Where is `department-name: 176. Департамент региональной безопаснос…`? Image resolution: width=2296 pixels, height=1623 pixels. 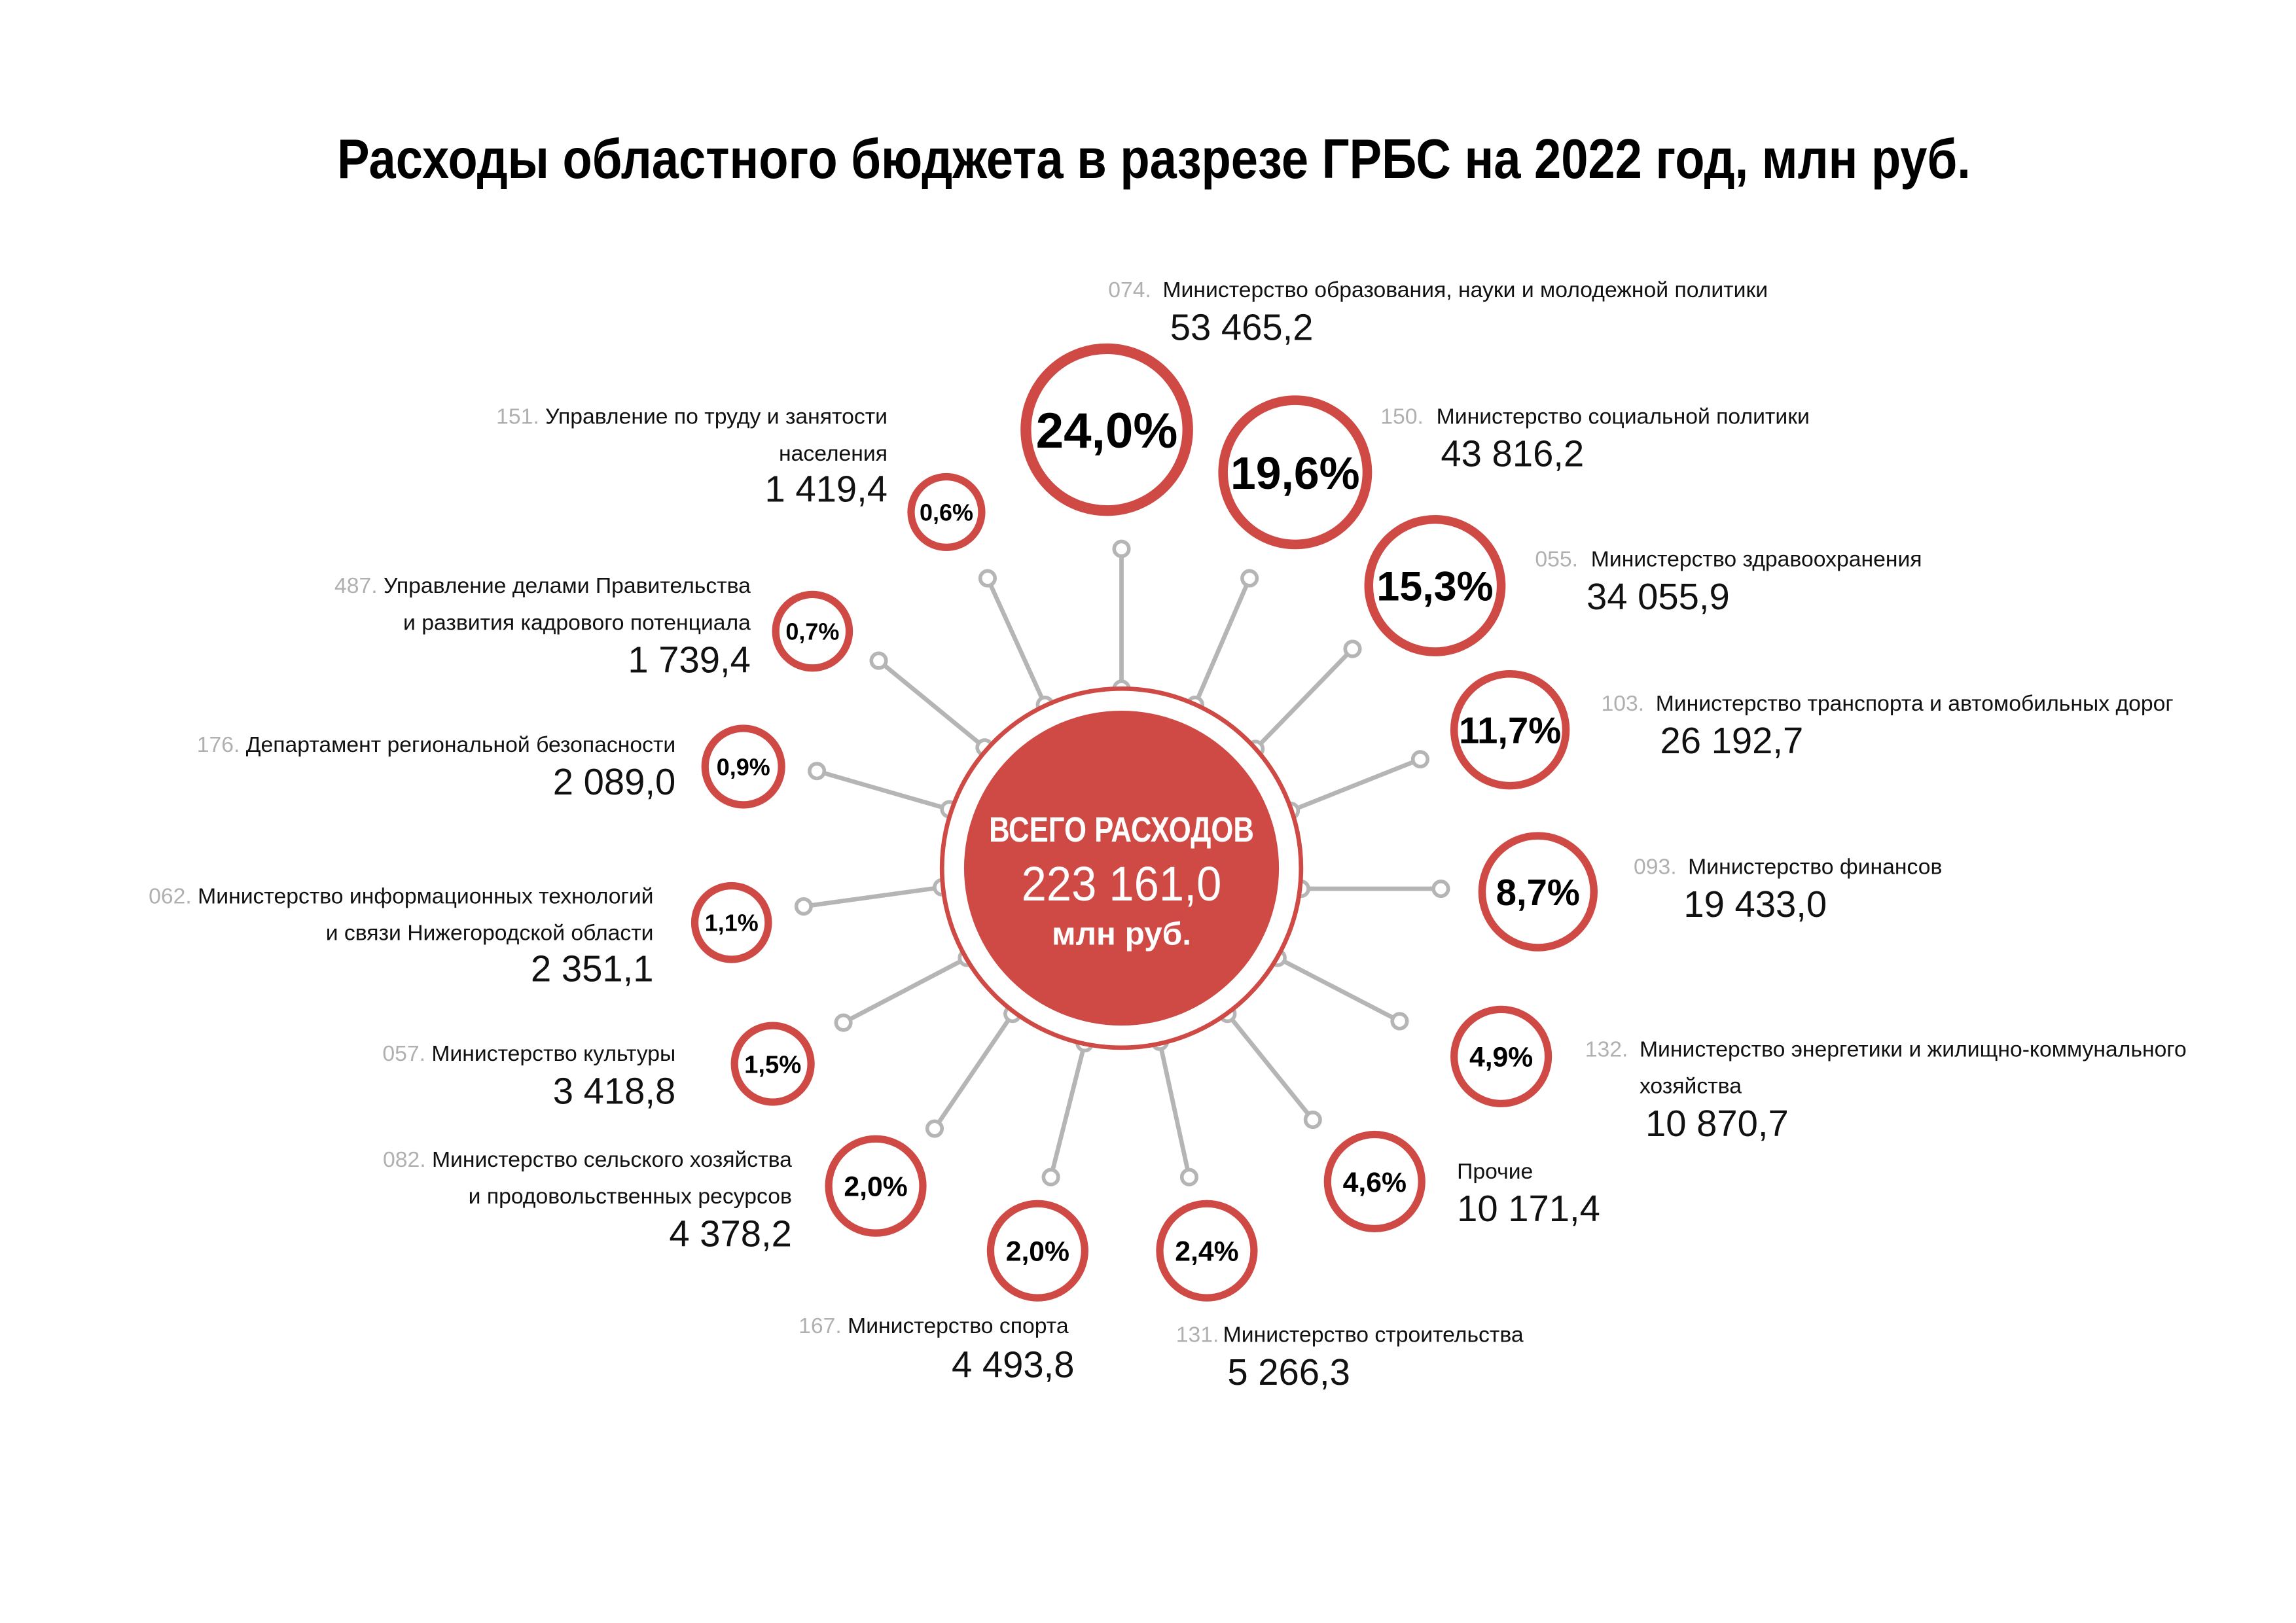 department-name: 176. Департамент региональной безопаснос… is located at coordinates (436, 744).